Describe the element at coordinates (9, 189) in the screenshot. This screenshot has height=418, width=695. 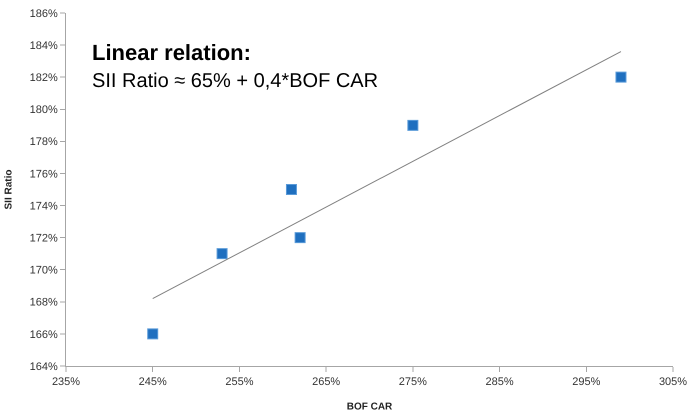
I see `y-axis-title: SII Ratio` at that location.